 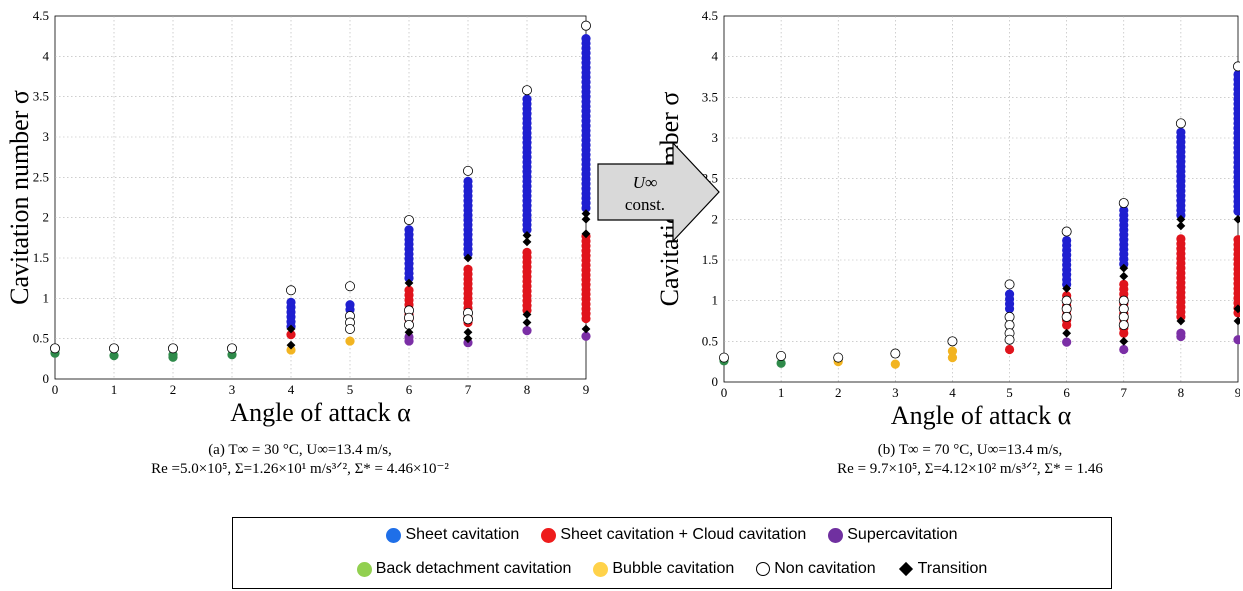 I want to click on legend-item-back: Back detachment cavitation, so click(x=464, y=569).